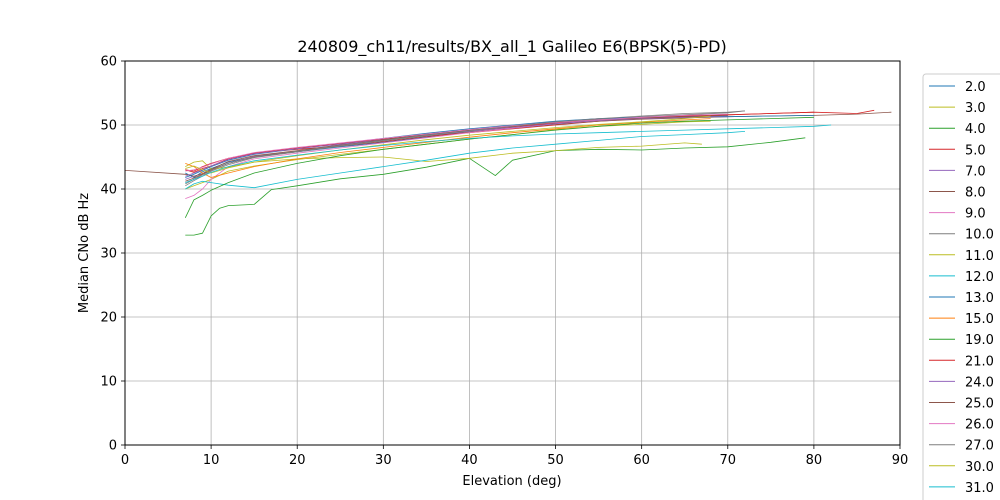  Describe the element at coordinates (975, 150) in the screenshot. I see `legend-label: 5.0` at that location.